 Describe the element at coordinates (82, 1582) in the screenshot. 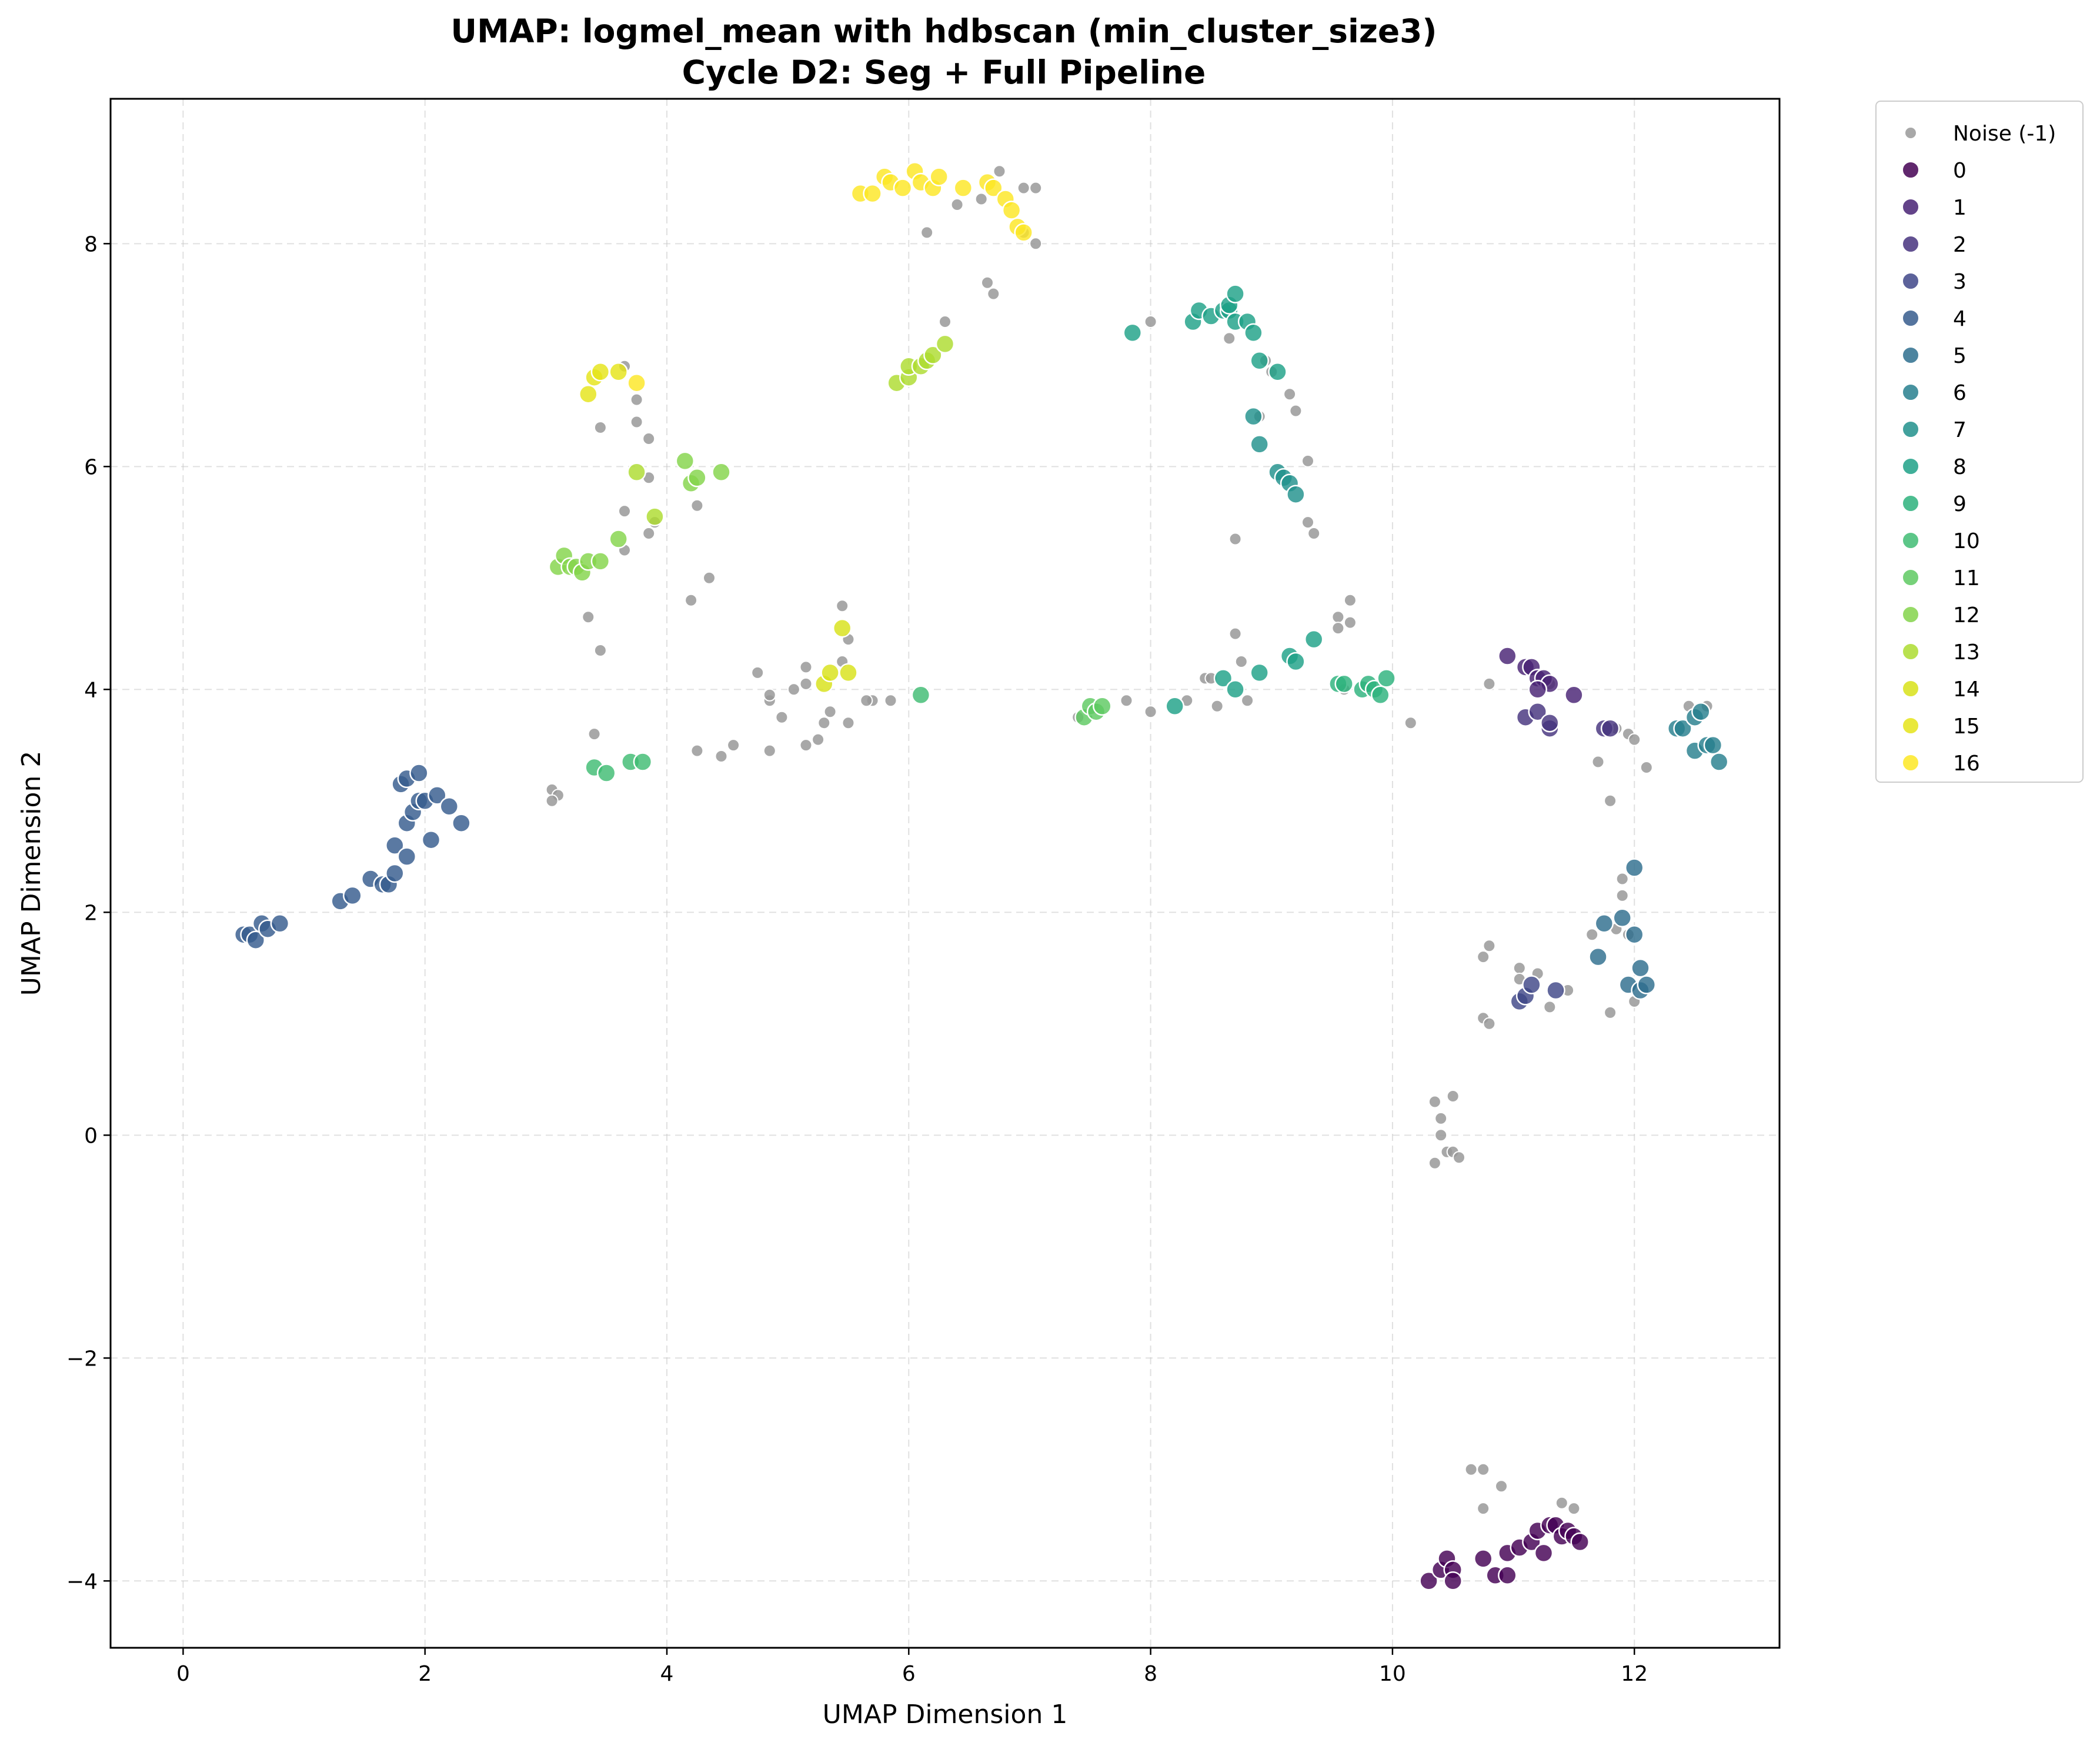

I see `y-tick-label: −4` at that location.